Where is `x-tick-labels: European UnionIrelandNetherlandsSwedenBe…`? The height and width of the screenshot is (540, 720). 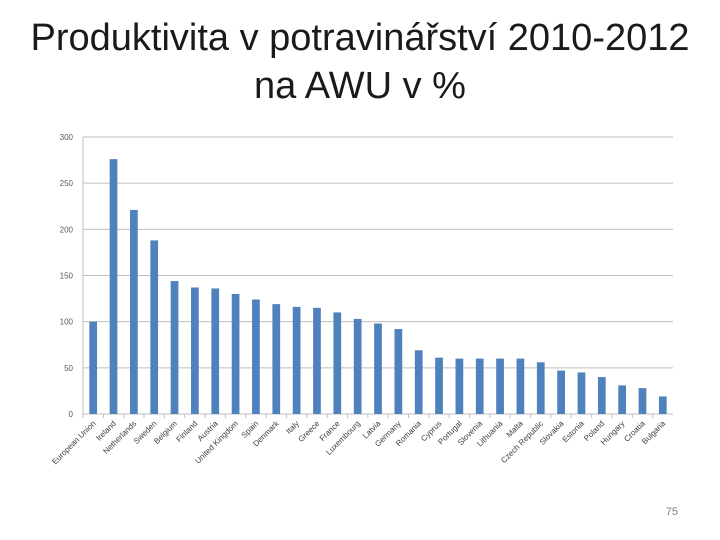
x-tick-labels: European UnionIrelandNetherlandsSwedenBe… is located at coordinates (358, 442).